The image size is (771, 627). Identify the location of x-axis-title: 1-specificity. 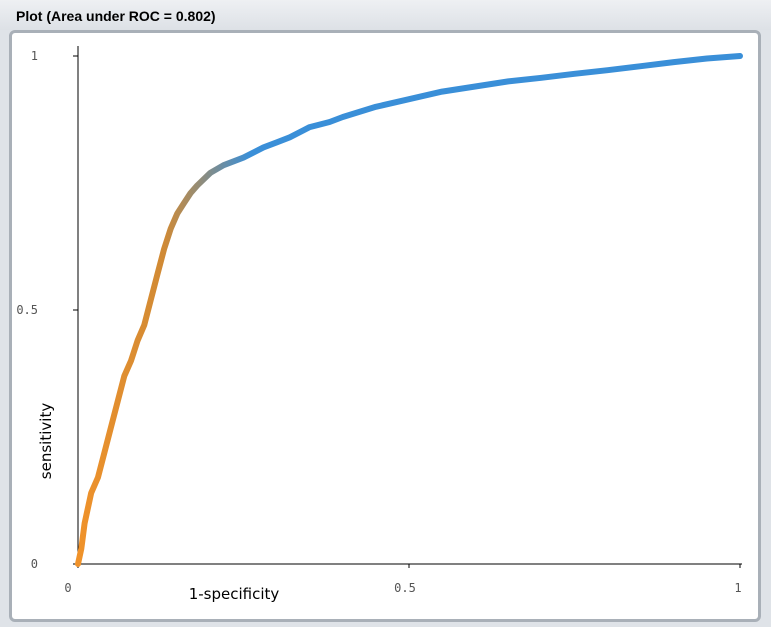
(234, 594).